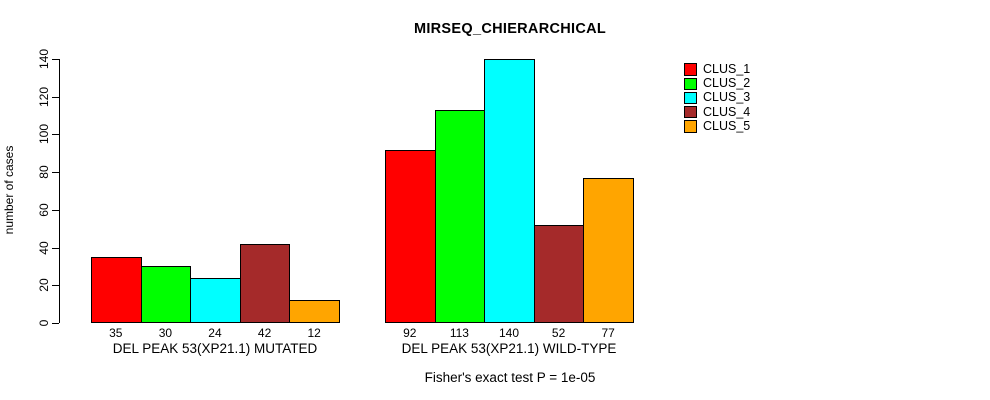  I want to click on bar-clus_2-group2, so click(460, 216).